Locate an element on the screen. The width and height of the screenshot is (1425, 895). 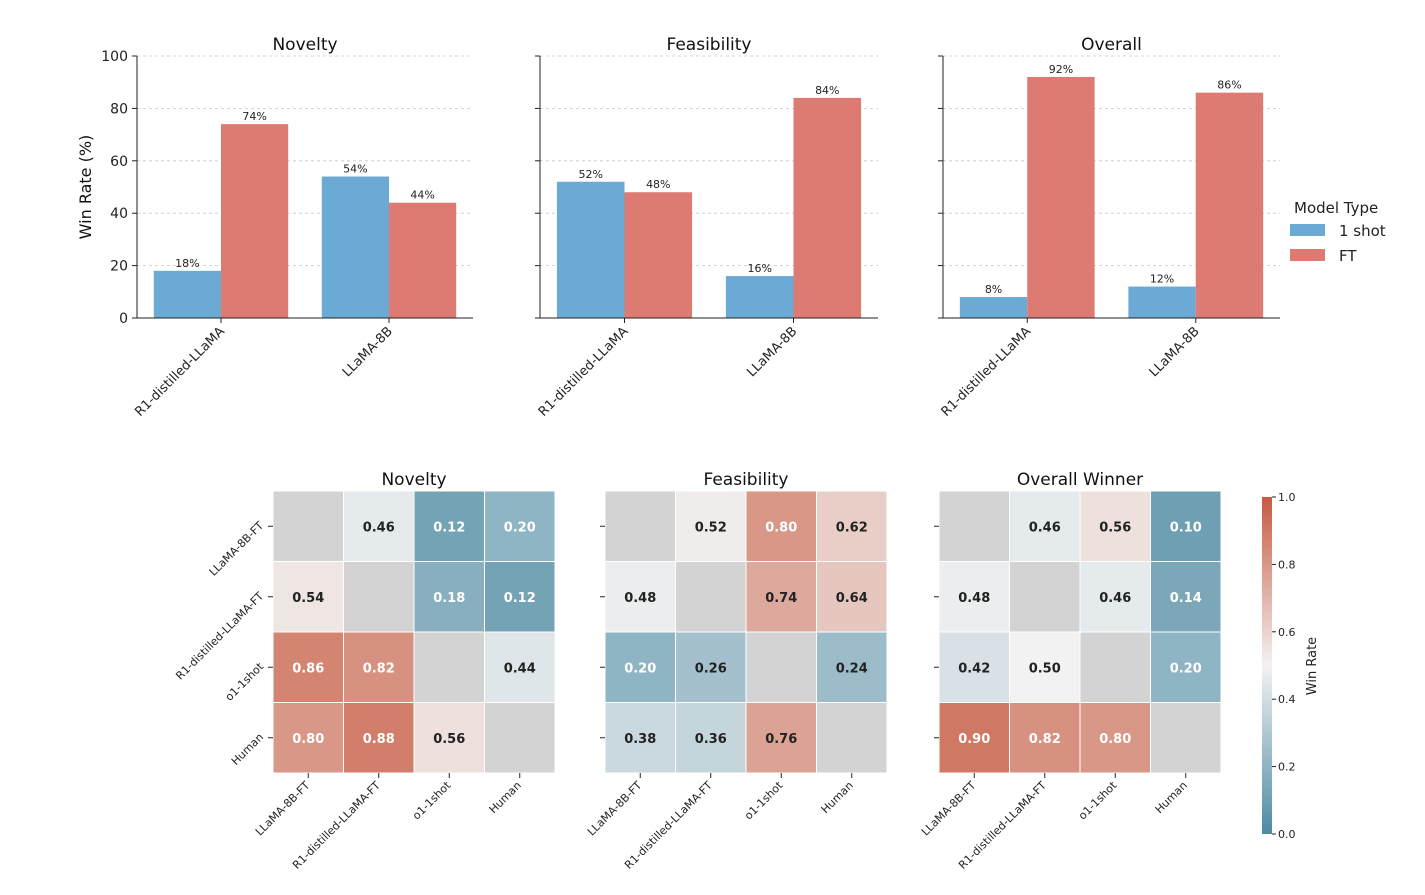
legend-entry: 1 shot is located at coordinates (1362, 231).